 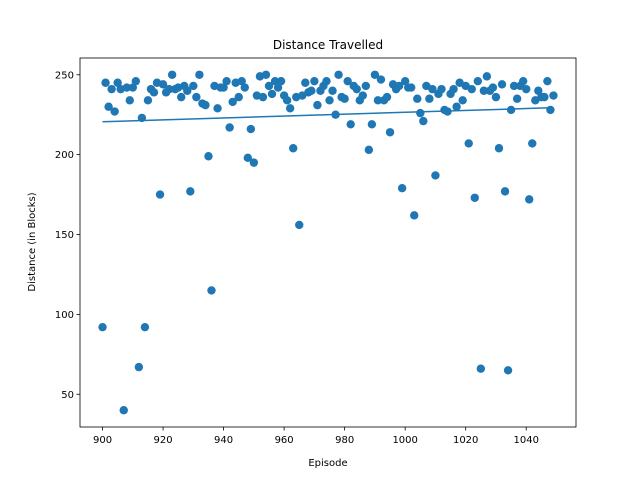 I want to click on x-tick-label: 1040, so click(x=525, y=440).